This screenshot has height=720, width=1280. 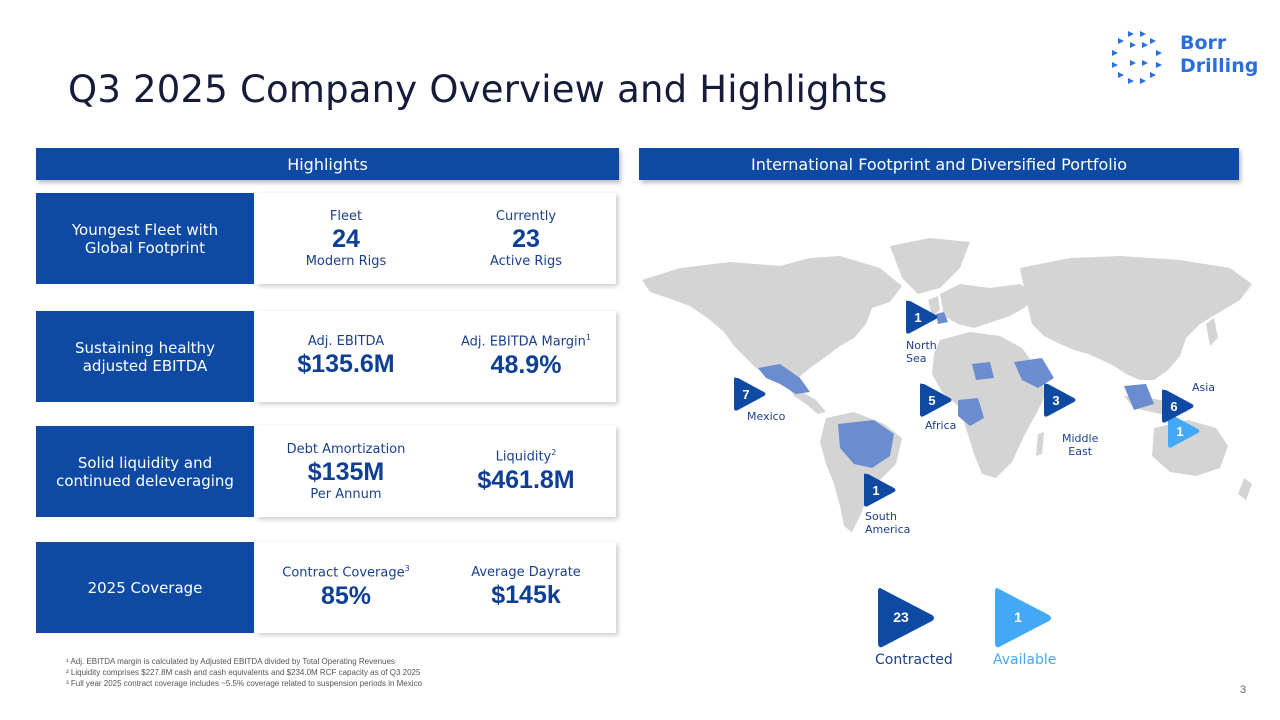 What do you see at coordinates (922, 317) in the screenshot?
I see `marker-north-sea: 1` at bounding box center [922, 317].